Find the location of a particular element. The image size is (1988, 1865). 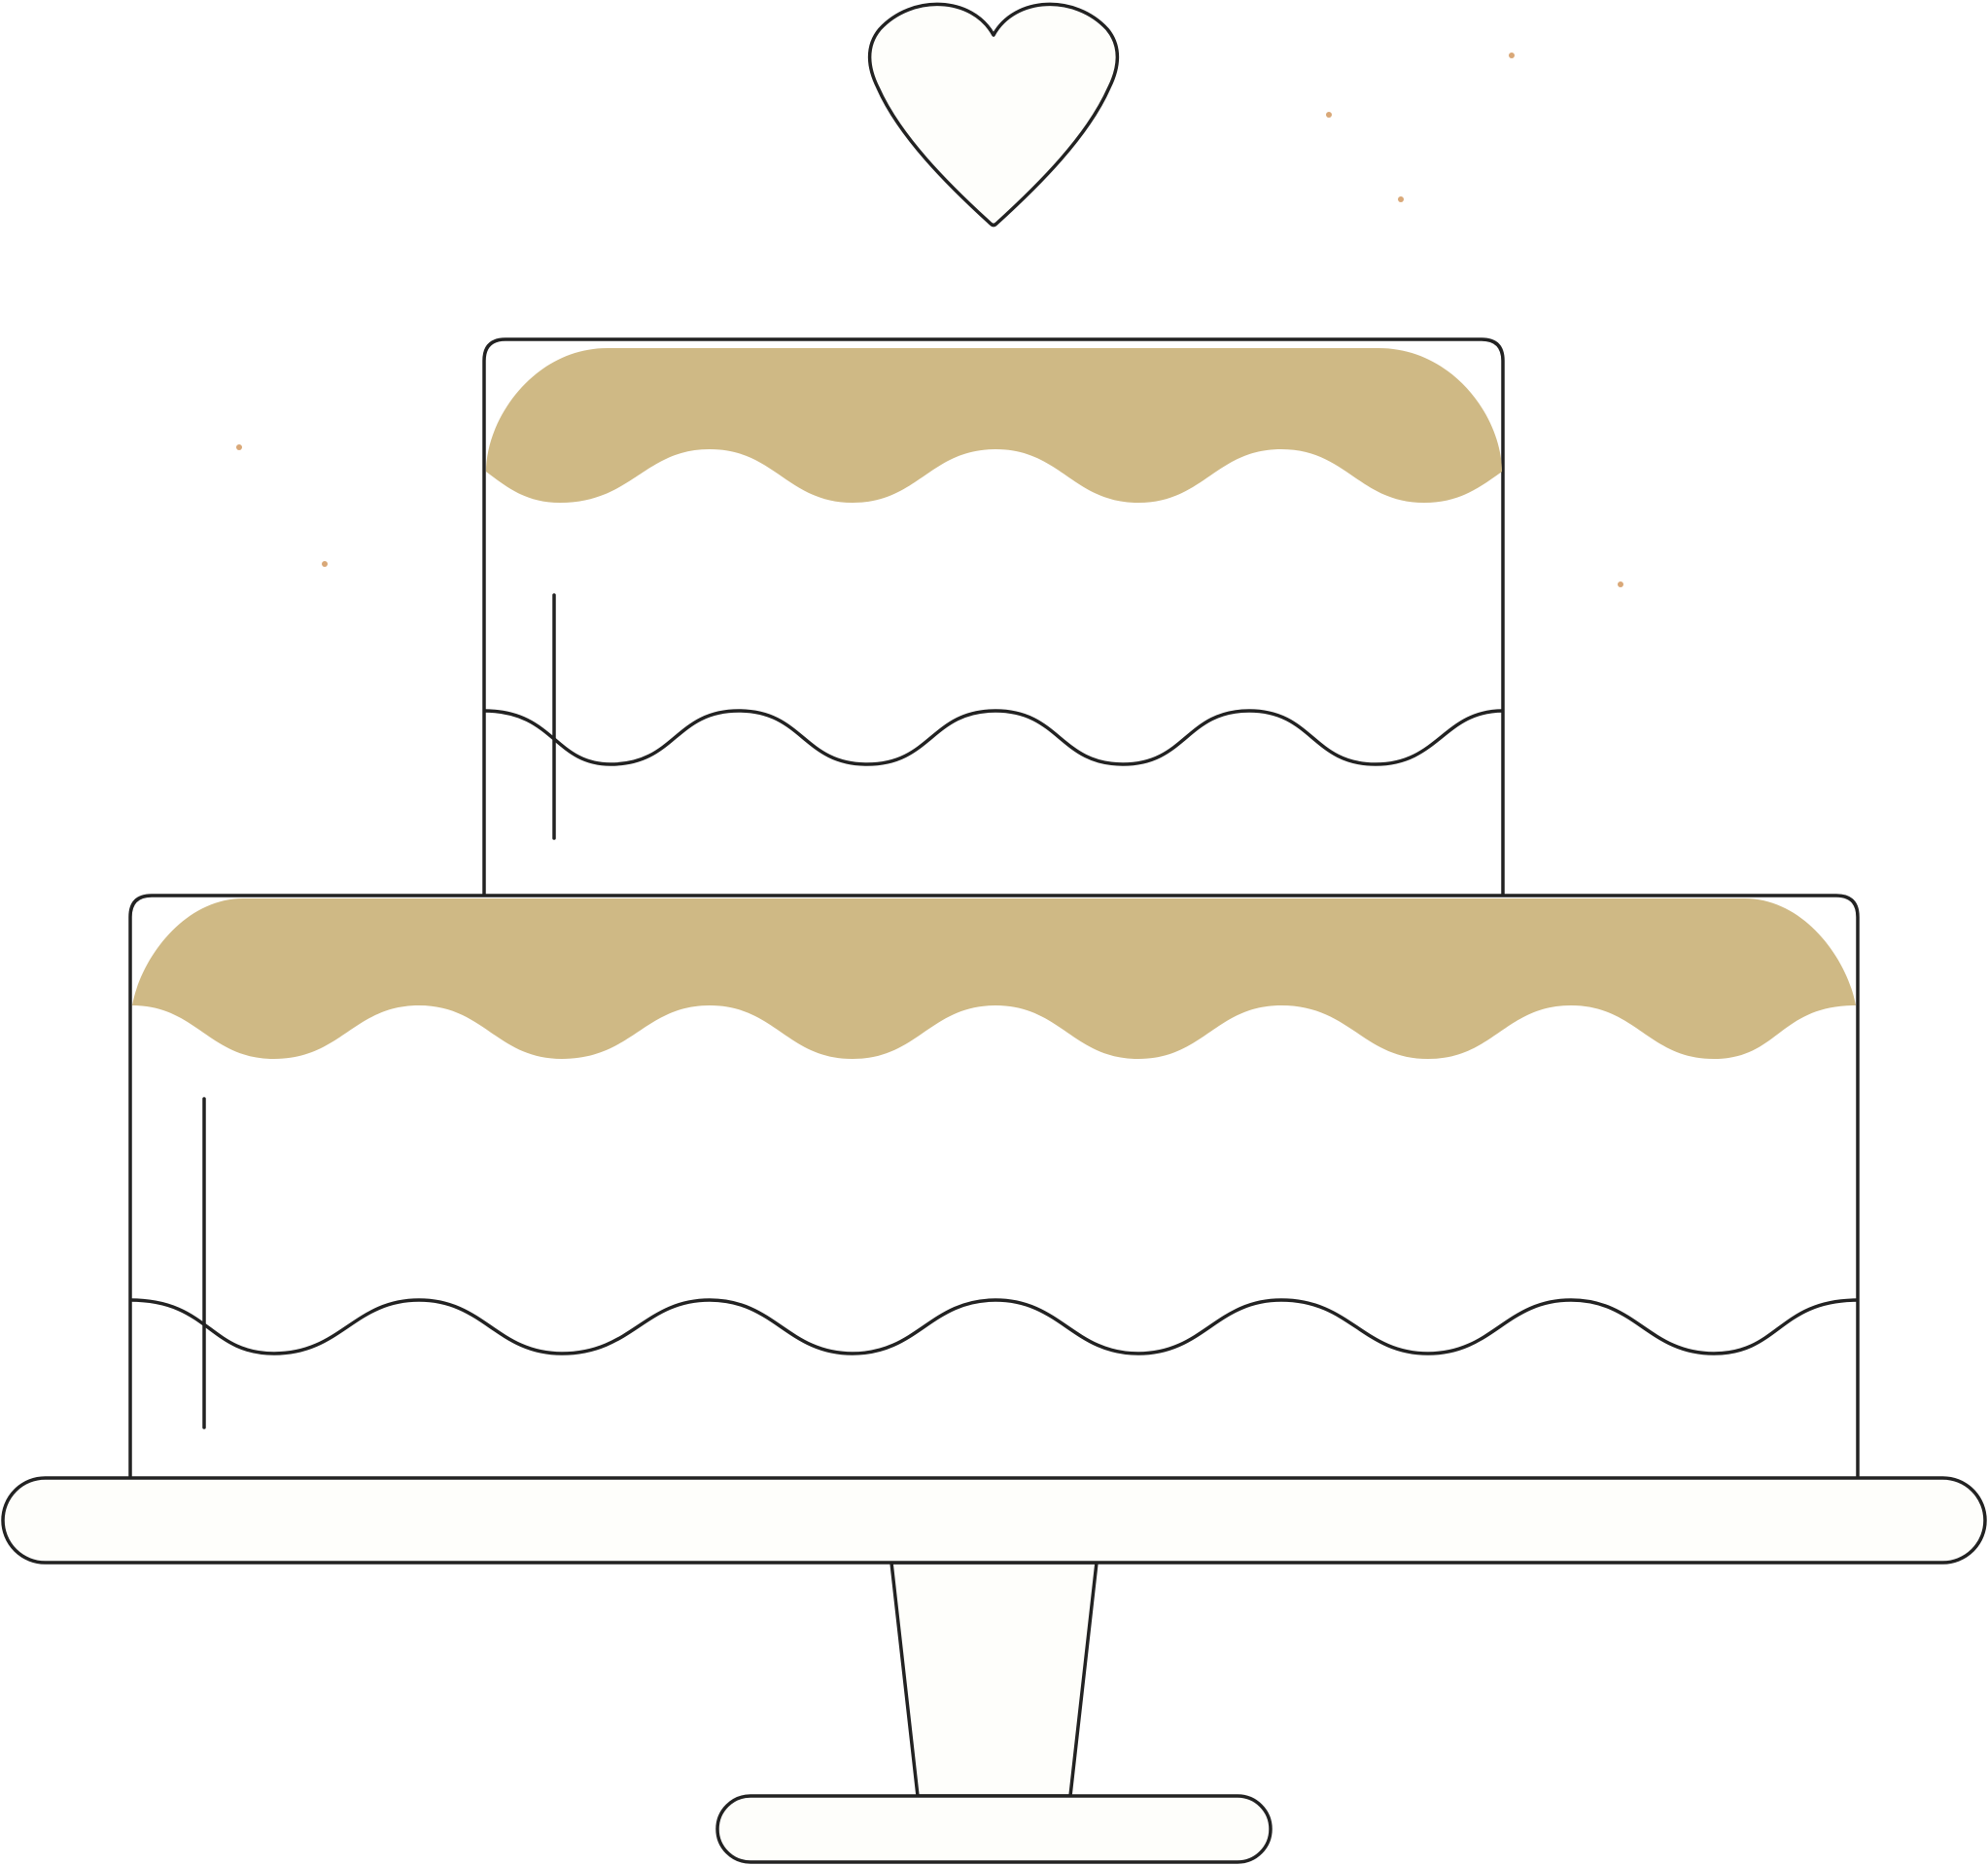

bottom-tier-frosting is located at coordinates (994, 978).